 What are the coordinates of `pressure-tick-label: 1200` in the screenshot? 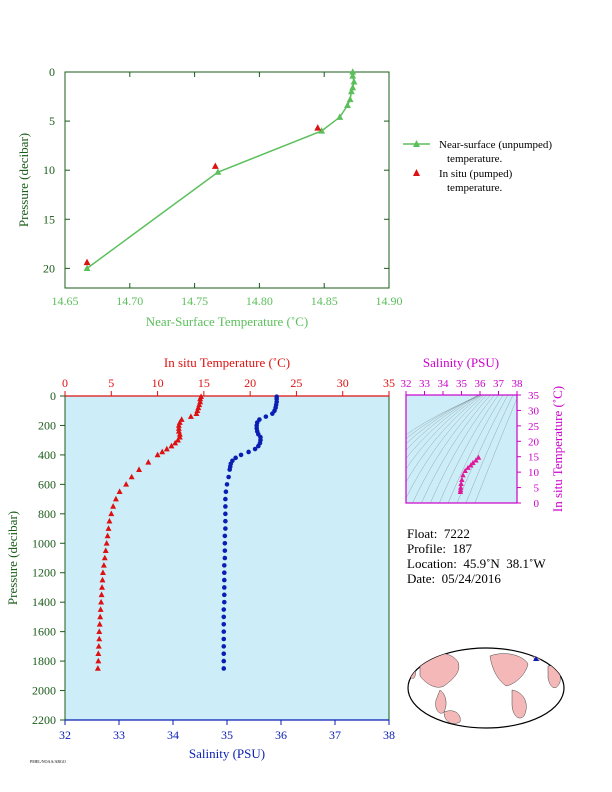 It's located at (44, 573).